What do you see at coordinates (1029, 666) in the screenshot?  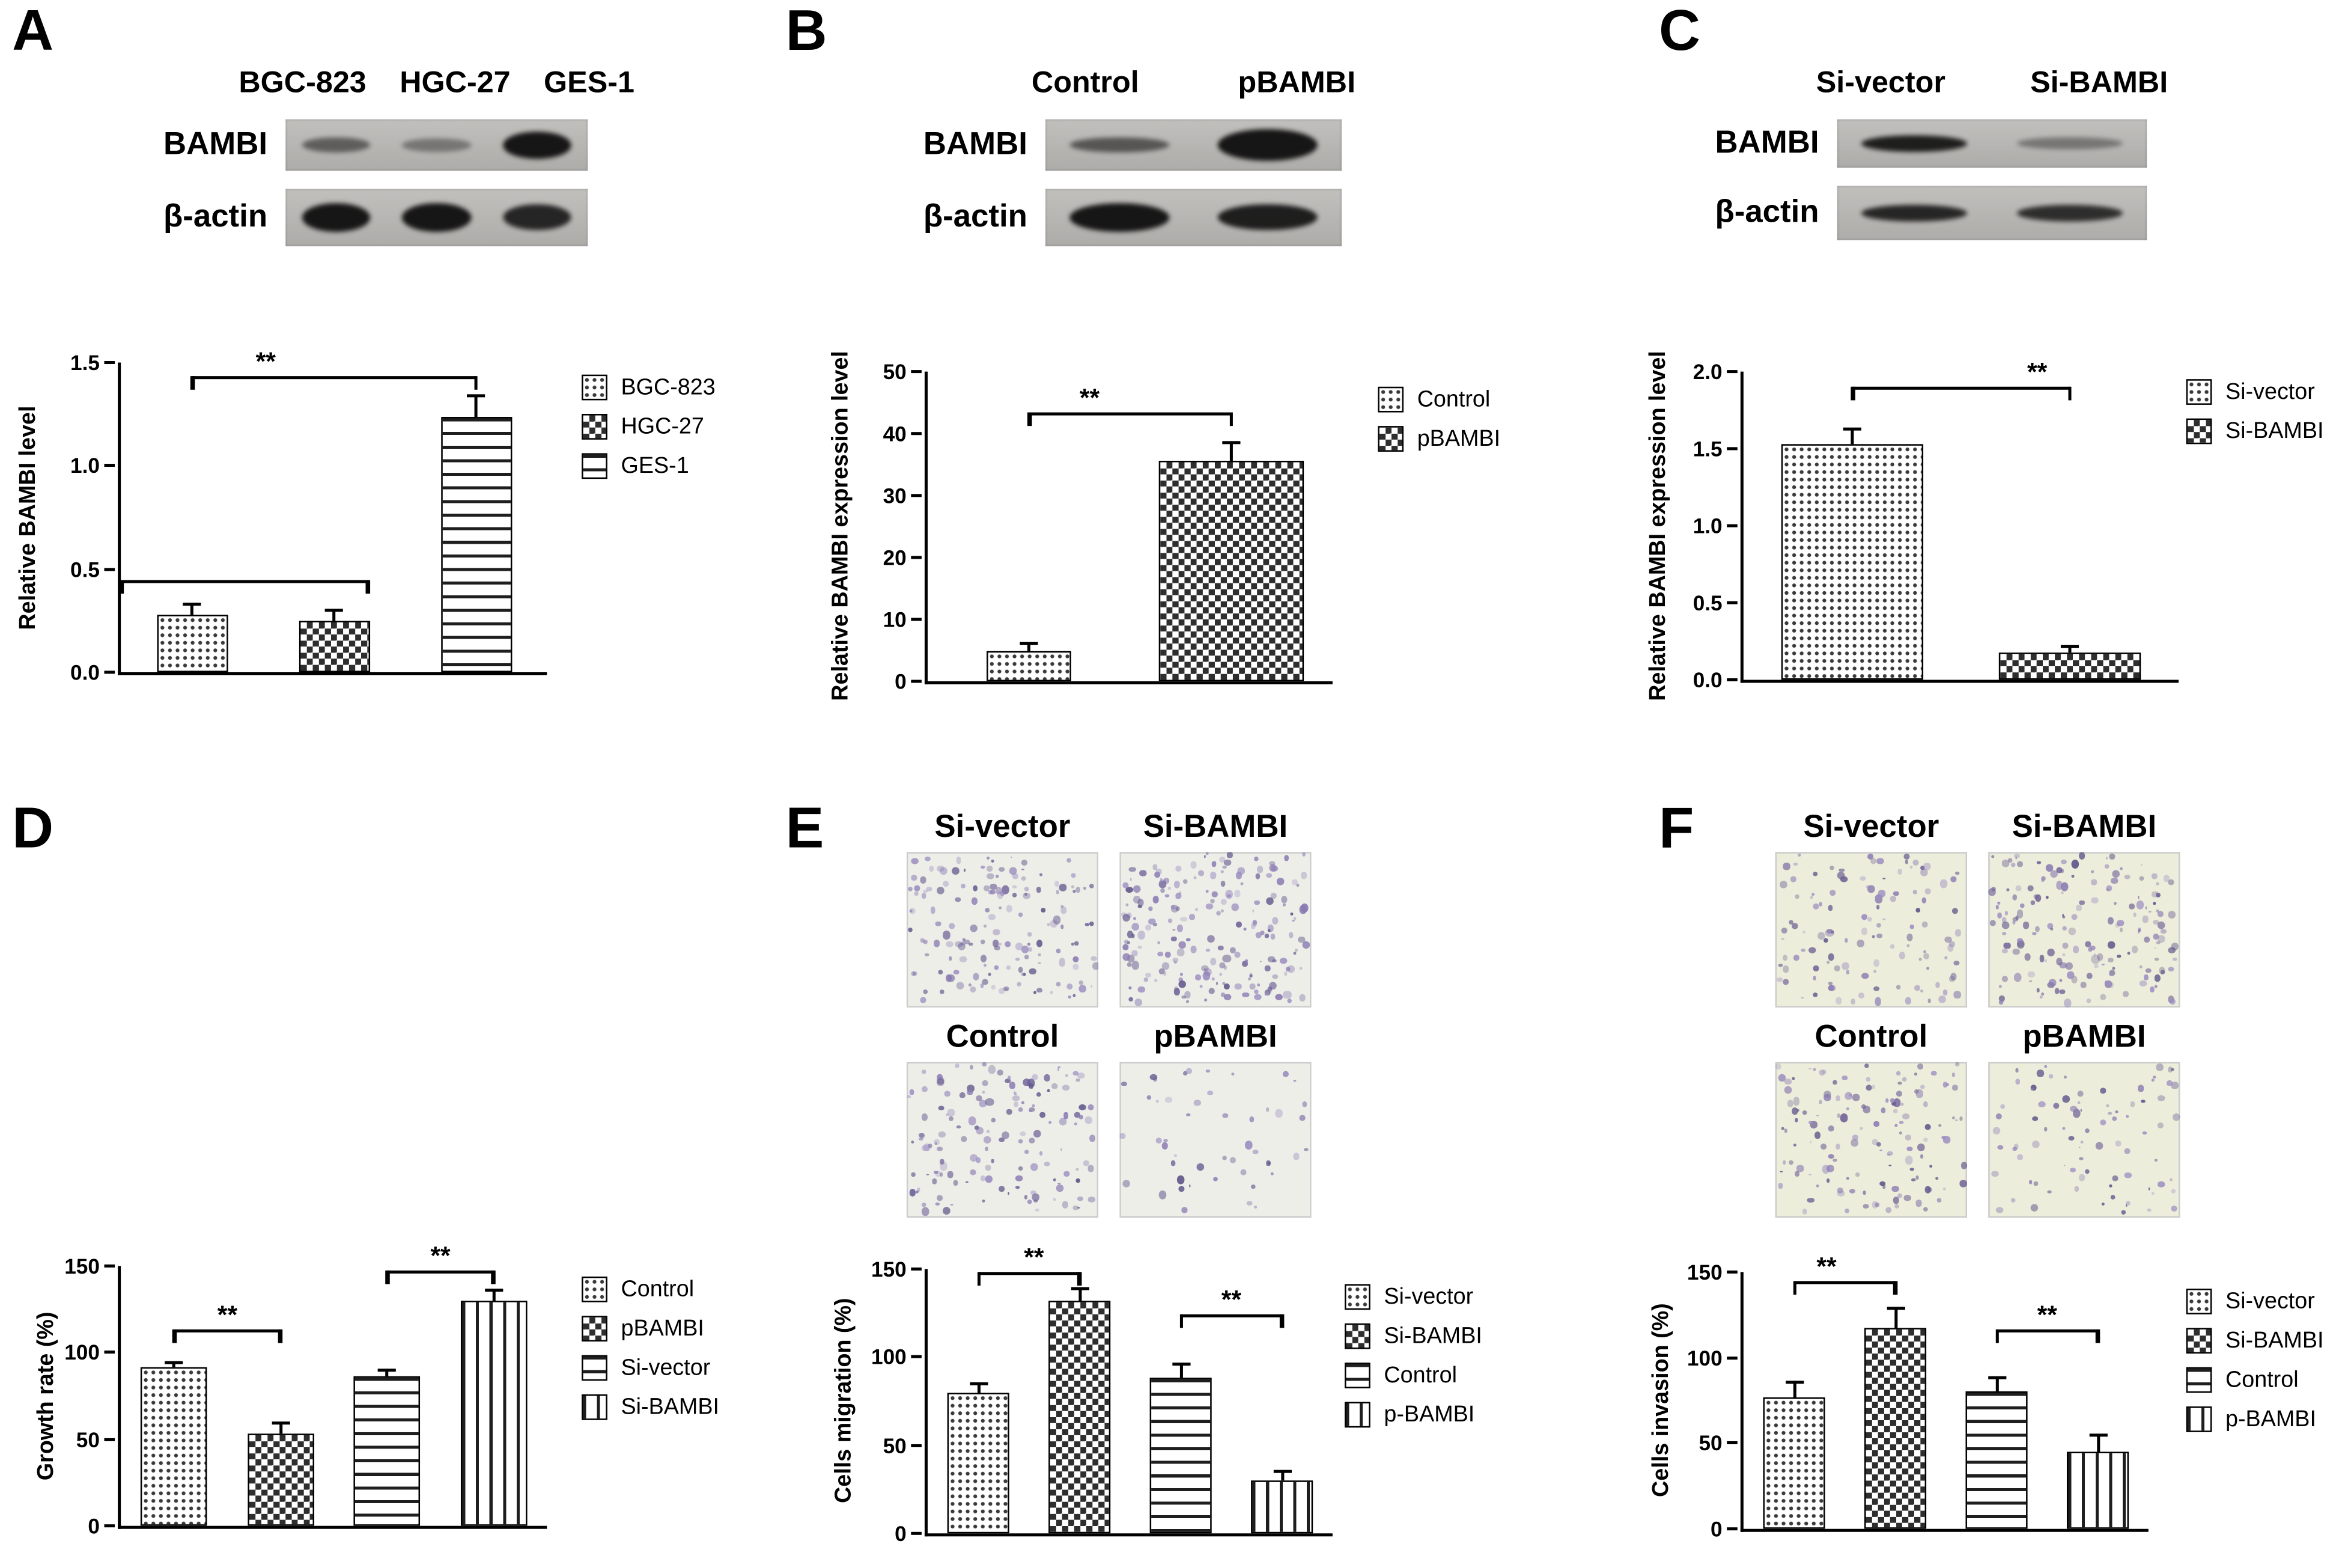 I see `bar-control` at bounding box center [1029, 666].